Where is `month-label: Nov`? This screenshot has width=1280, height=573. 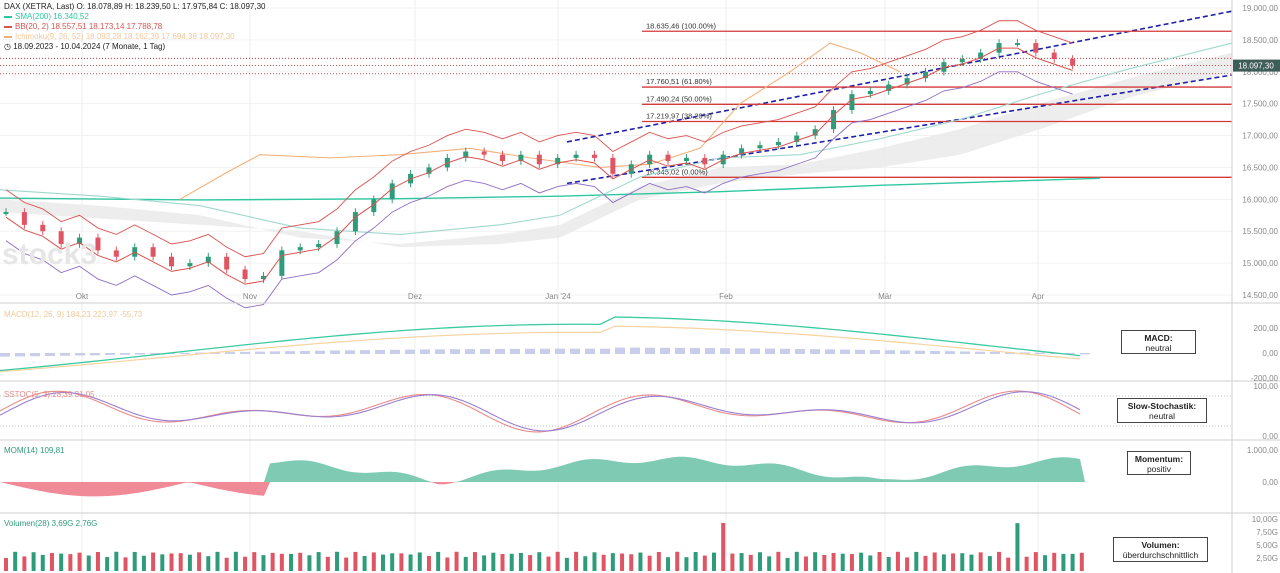 month-label: Nov is located at coordinates (250, 296).